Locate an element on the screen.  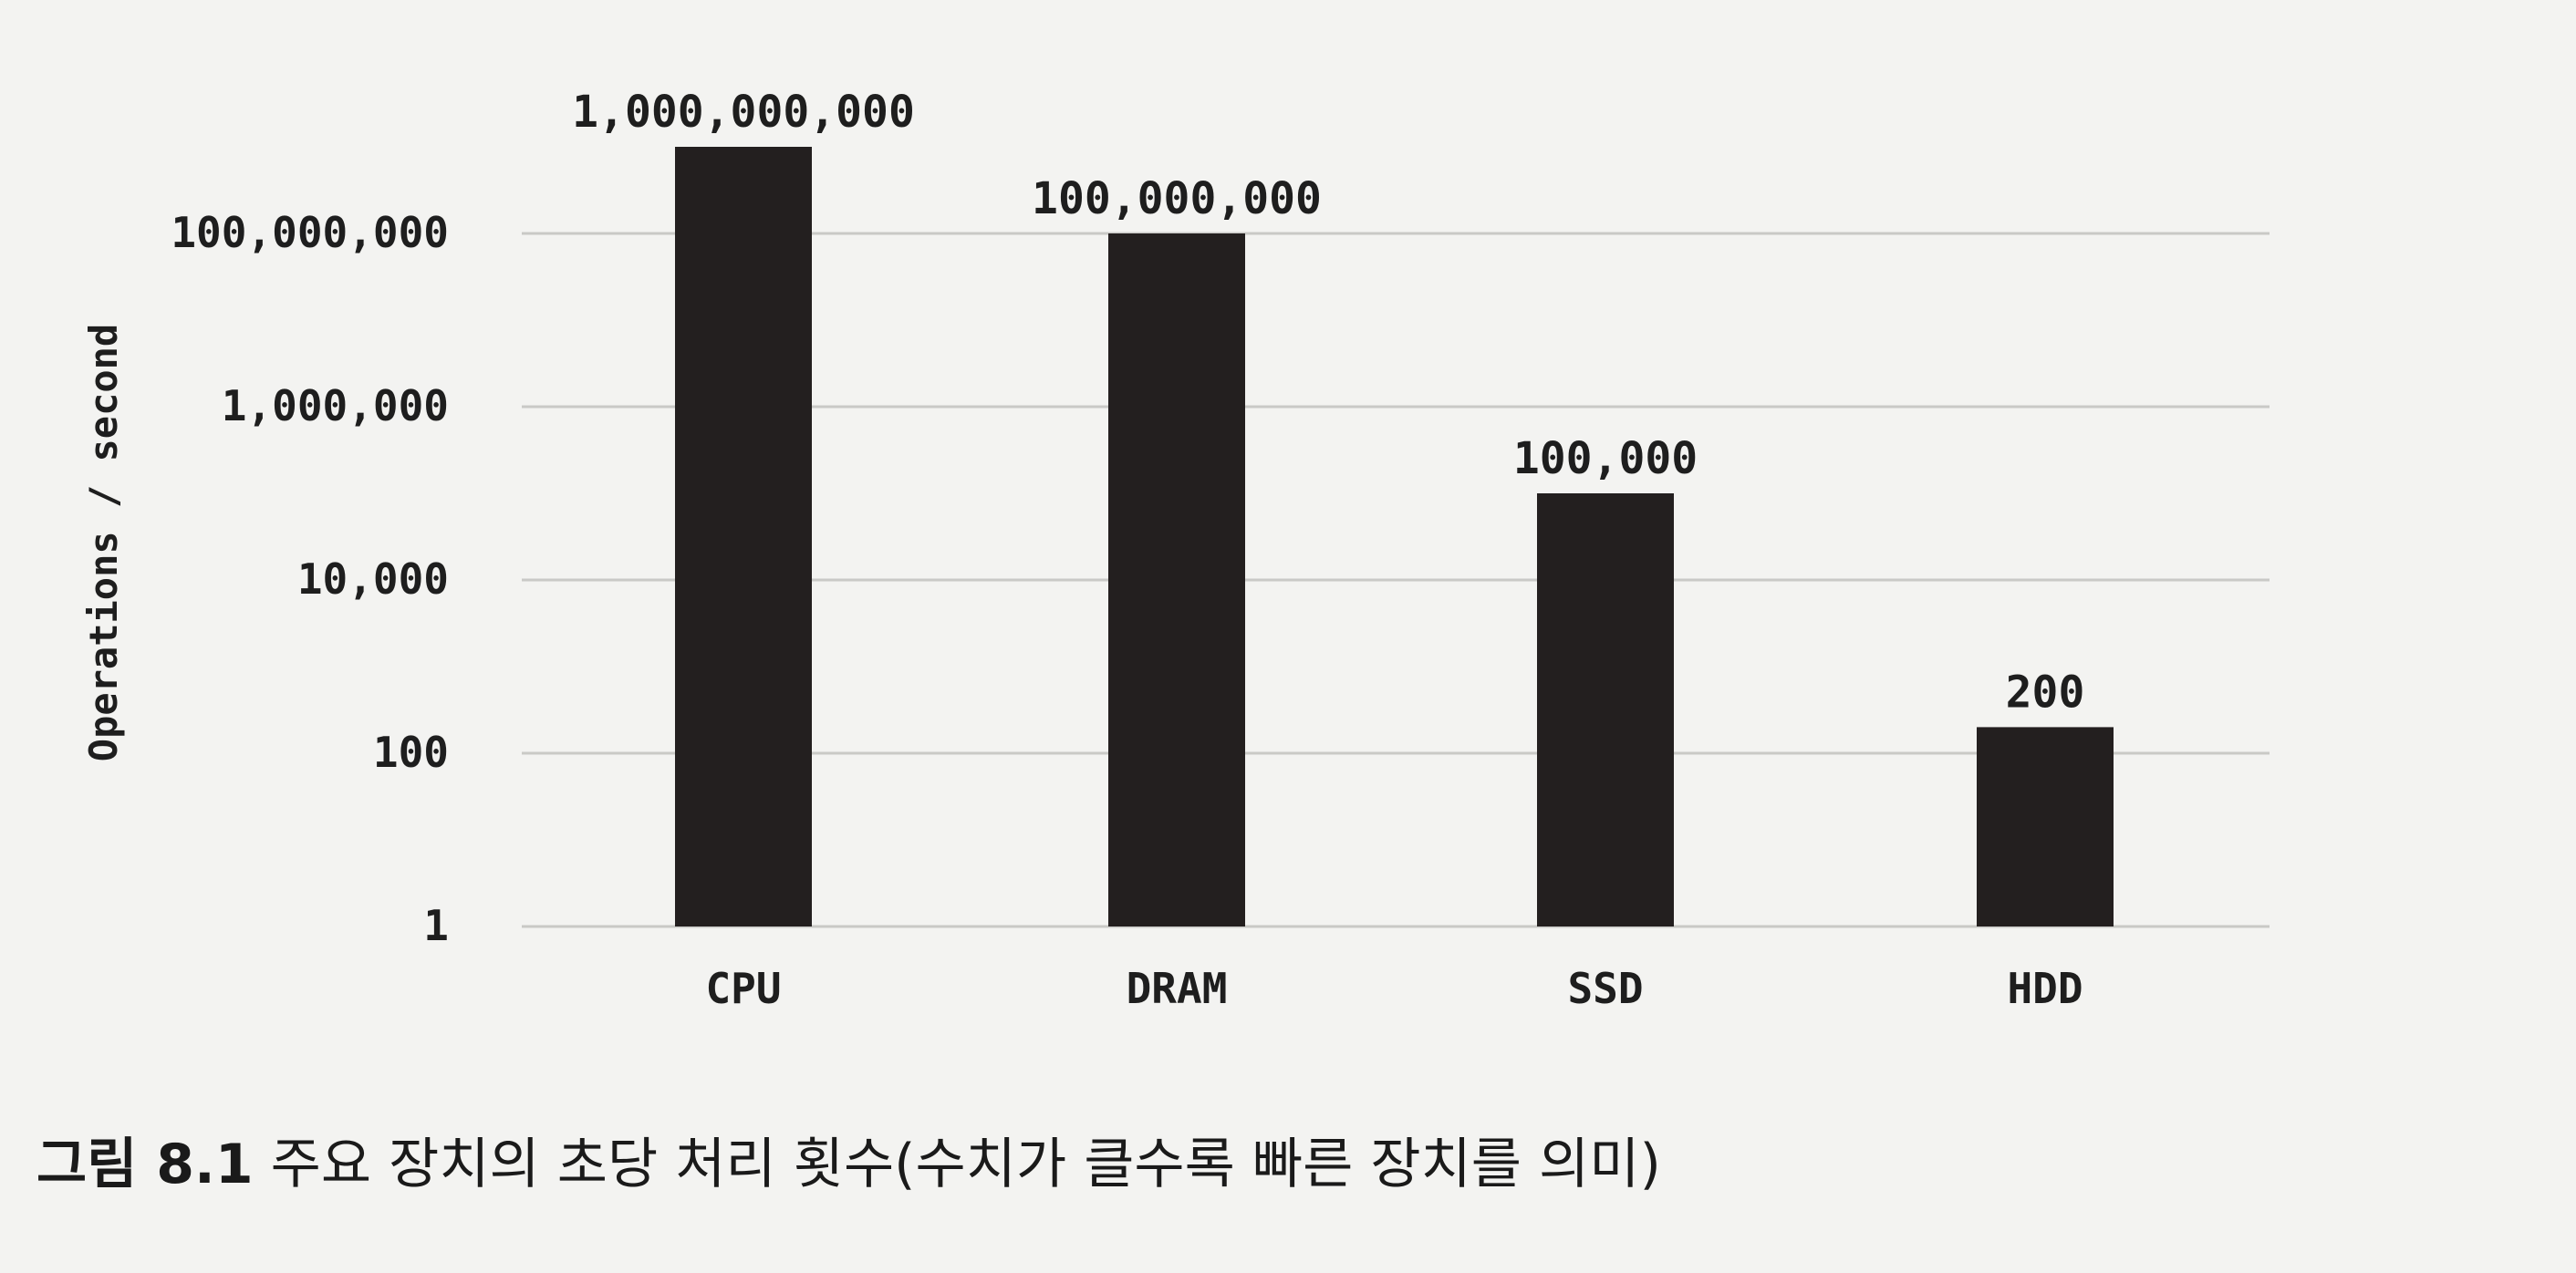
category-label-cpu: CPU is located at coordinates (743, 988).